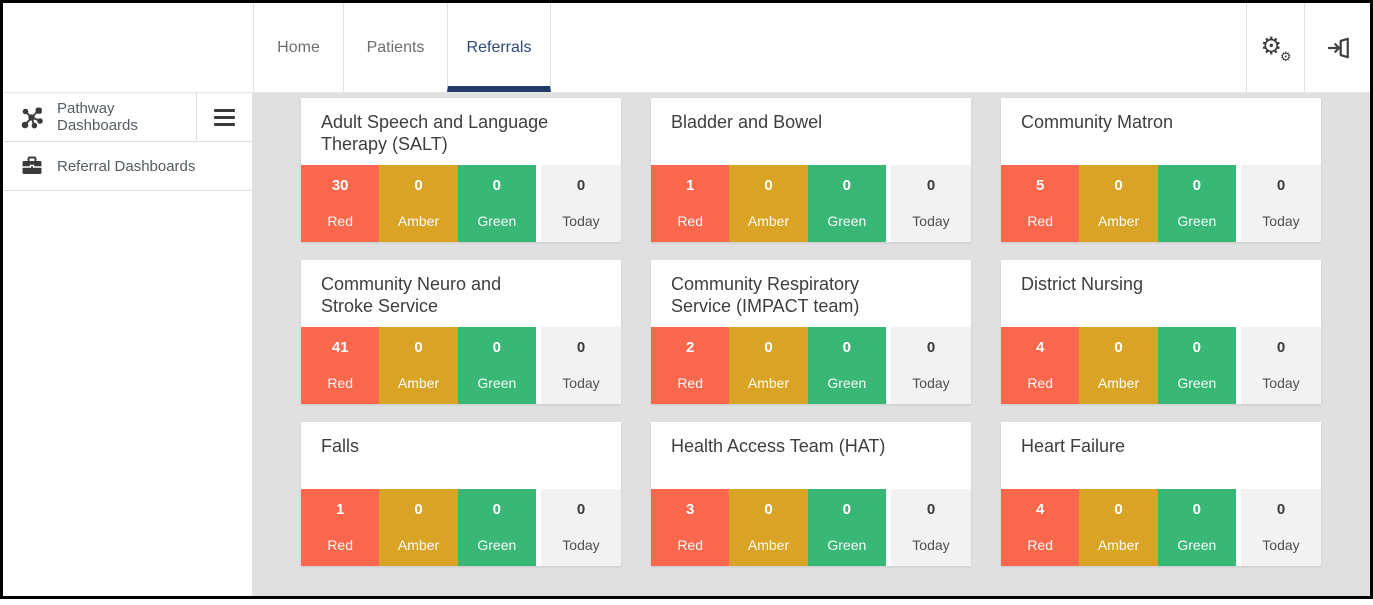  I want to click on red-count: 1, so click(690, 185).